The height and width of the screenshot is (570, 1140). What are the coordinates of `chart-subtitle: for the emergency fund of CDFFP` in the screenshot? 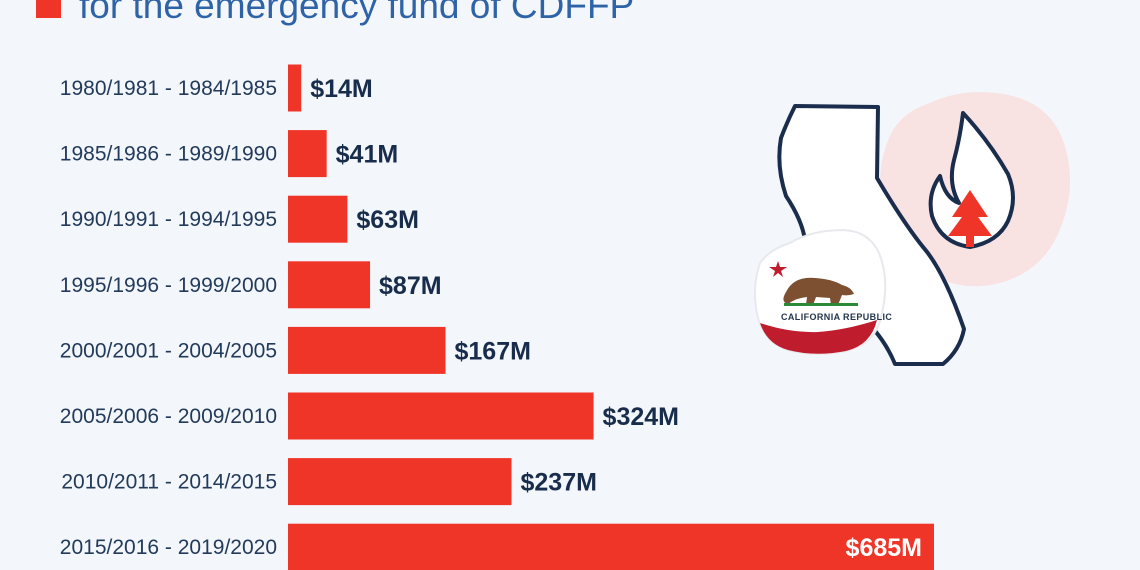 It's located at (357, 13).